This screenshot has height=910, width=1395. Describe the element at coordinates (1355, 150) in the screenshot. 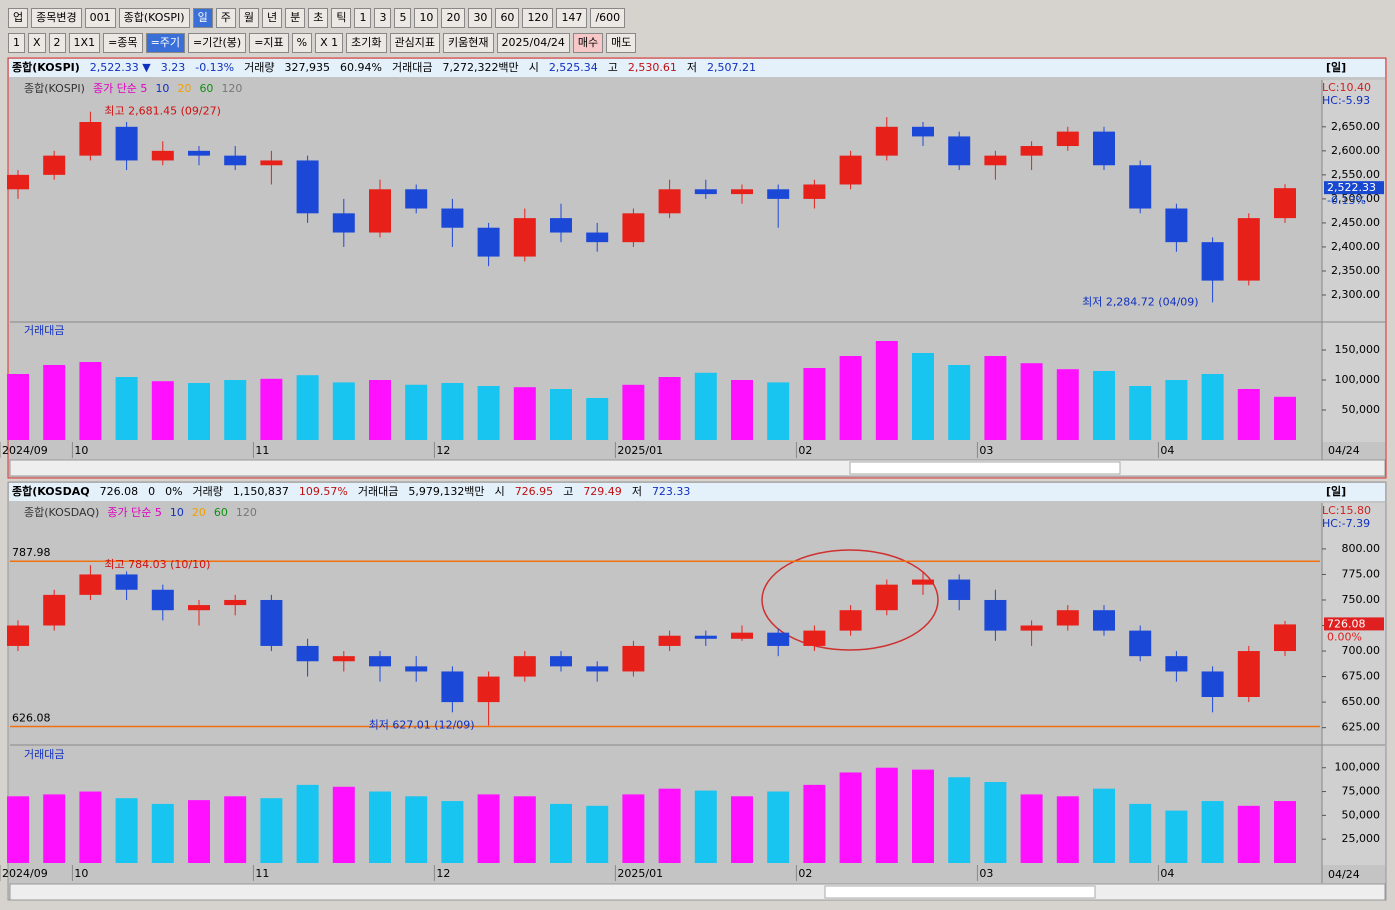

I see `y-tick-label: 2,600.00` at that location.